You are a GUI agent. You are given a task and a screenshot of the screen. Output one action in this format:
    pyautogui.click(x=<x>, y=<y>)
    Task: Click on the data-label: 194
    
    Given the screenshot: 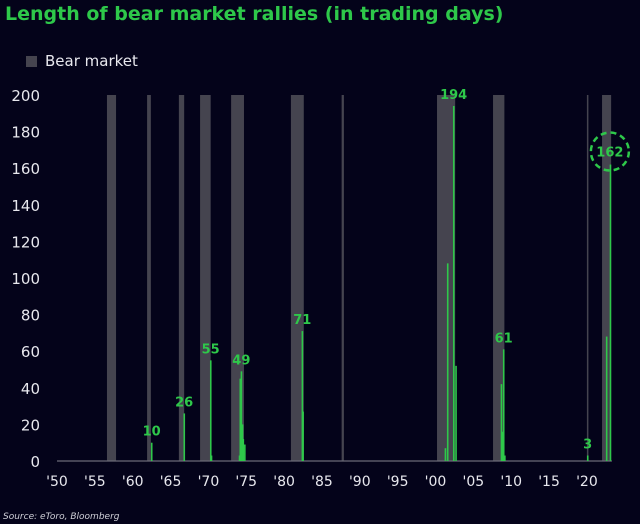 What is the action you would take?
    pyautogui.click(x=453, y=95)
    